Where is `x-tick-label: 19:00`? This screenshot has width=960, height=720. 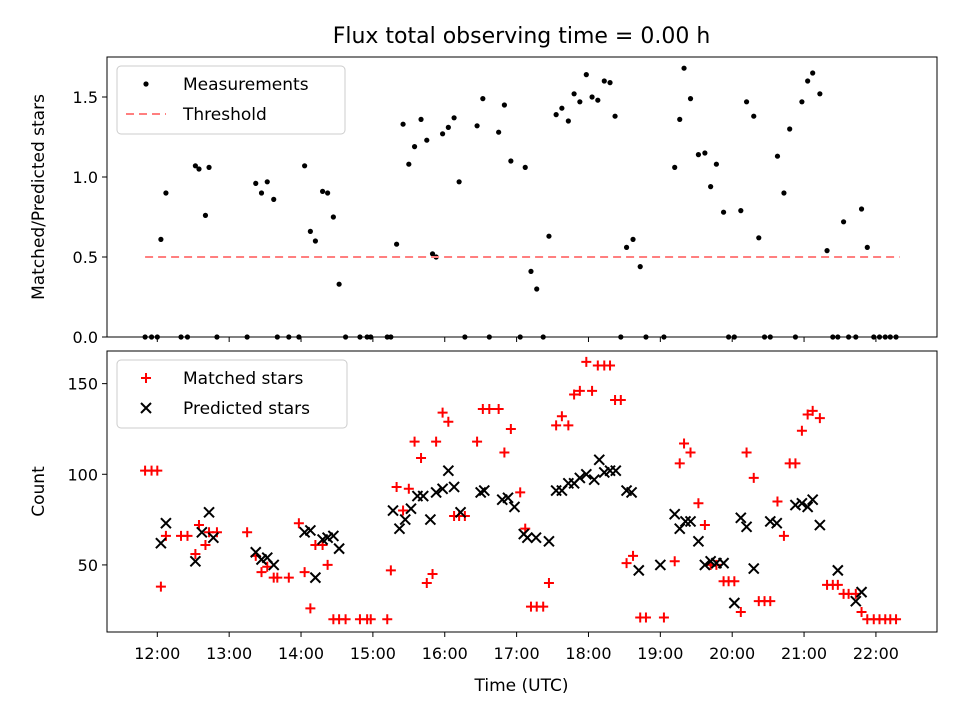
x-tick-label: 19:00 is located at coordinates (660, 653).